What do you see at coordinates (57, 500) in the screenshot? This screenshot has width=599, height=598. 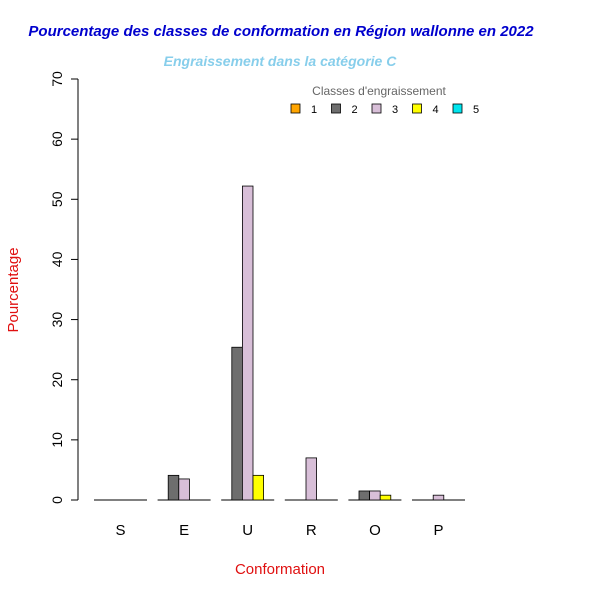 I see `y-tick-label: 0` at bounding box center [57, 500].